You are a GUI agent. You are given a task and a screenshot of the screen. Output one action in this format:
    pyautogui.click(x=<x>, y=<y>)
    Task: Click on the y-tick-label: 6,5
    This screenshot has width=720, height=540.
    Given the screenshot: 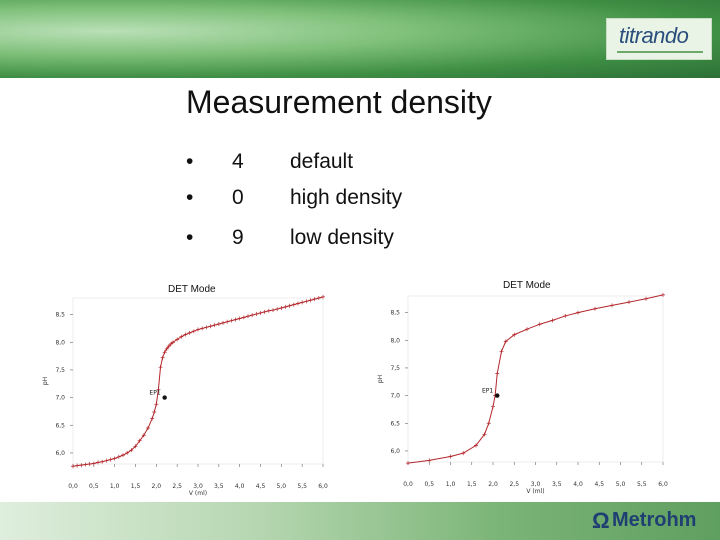 What is the action you would take?
    pyautogui.click(x=60, y=425)
    